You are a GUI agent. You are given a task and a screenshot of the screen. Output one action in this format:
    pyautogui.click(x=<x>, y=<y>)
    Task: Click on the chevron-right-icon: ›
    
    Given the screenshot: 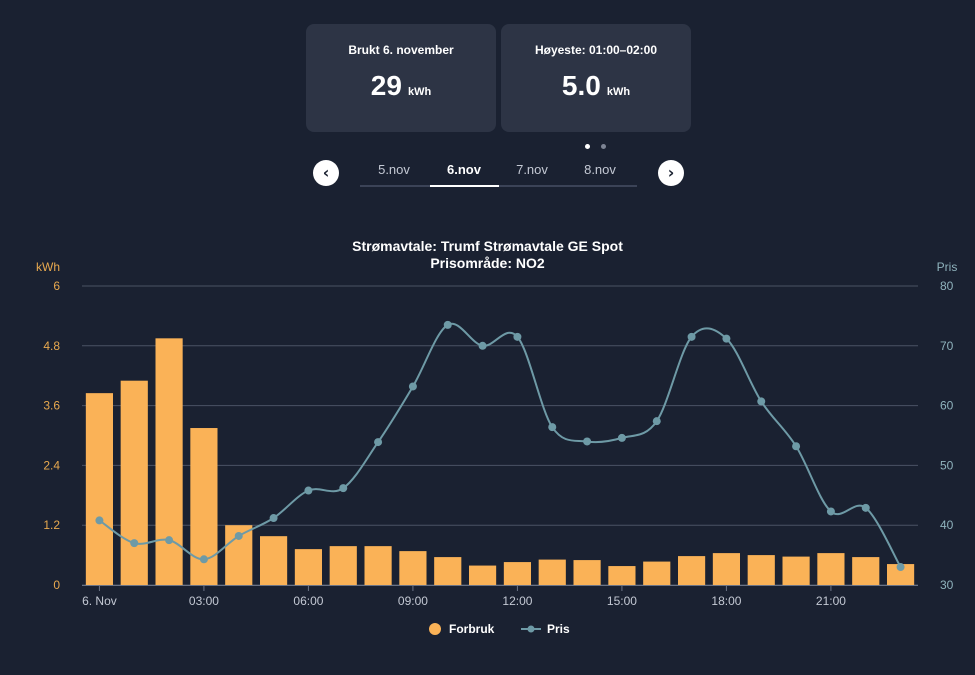 What is the action you would take?
    pyautogui.click(x=671, y=172)
    